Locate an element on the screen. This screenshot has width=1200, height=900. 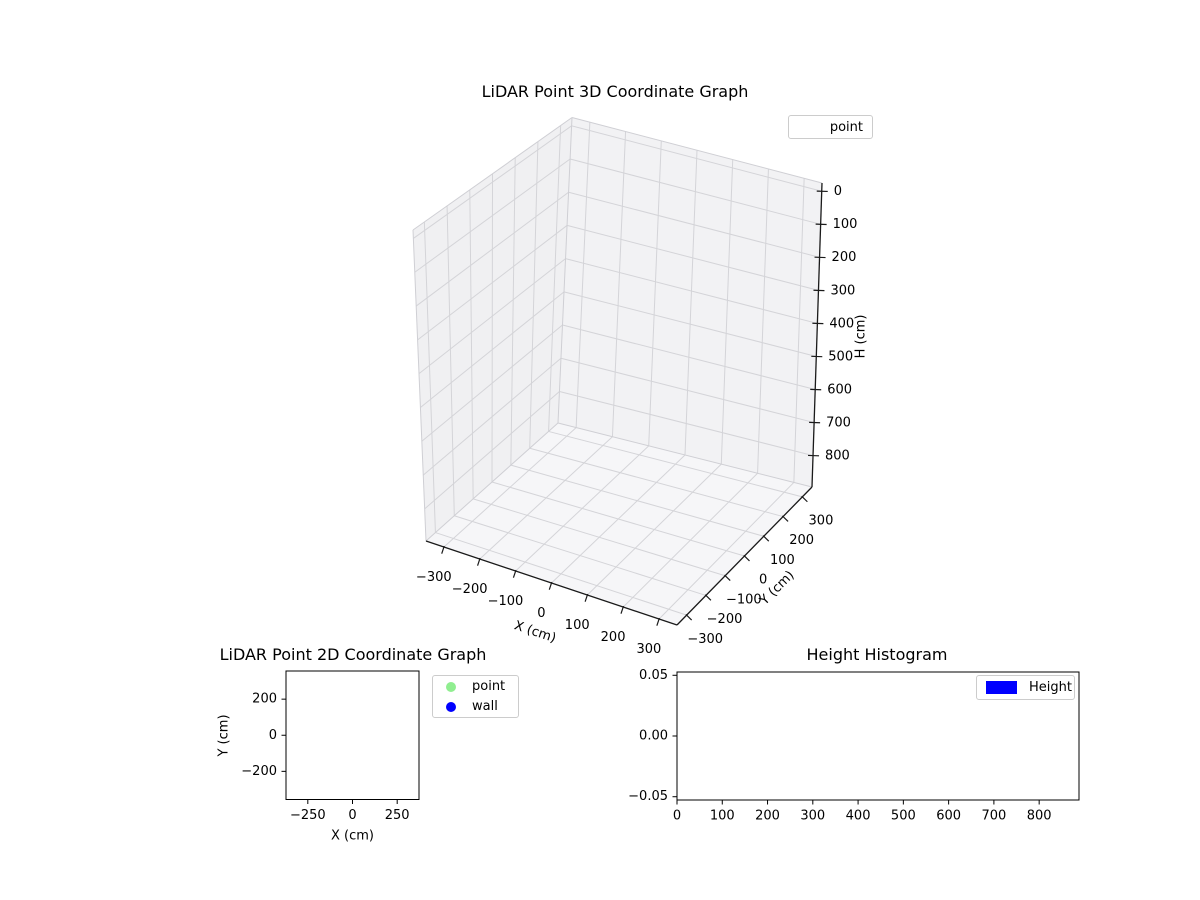
y-tick-label-3d: −100 is located at coordinates (744, 599).